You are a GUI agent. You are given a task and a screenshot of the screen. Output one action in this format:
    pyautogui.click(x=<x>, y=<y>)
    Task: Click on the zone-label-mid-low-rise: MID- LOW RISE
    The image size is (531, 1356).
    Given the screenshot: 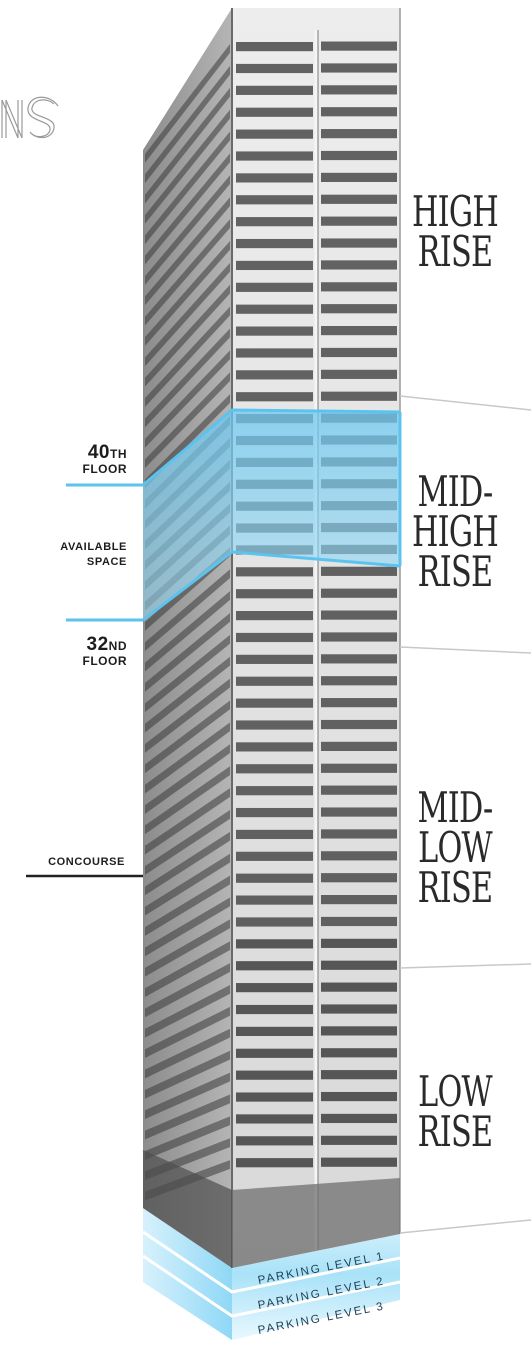 What is the action you would take?
    pyautogui.click(x=455, y=847)
    